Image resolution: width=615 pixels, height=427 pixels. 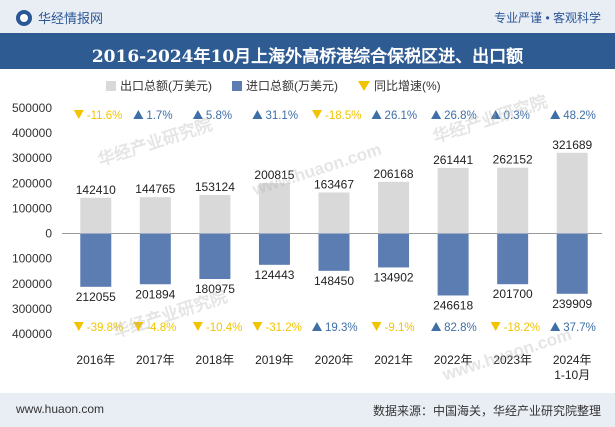 I want to click on growth-label-export: 1.7%, so click(x=159, y=116).